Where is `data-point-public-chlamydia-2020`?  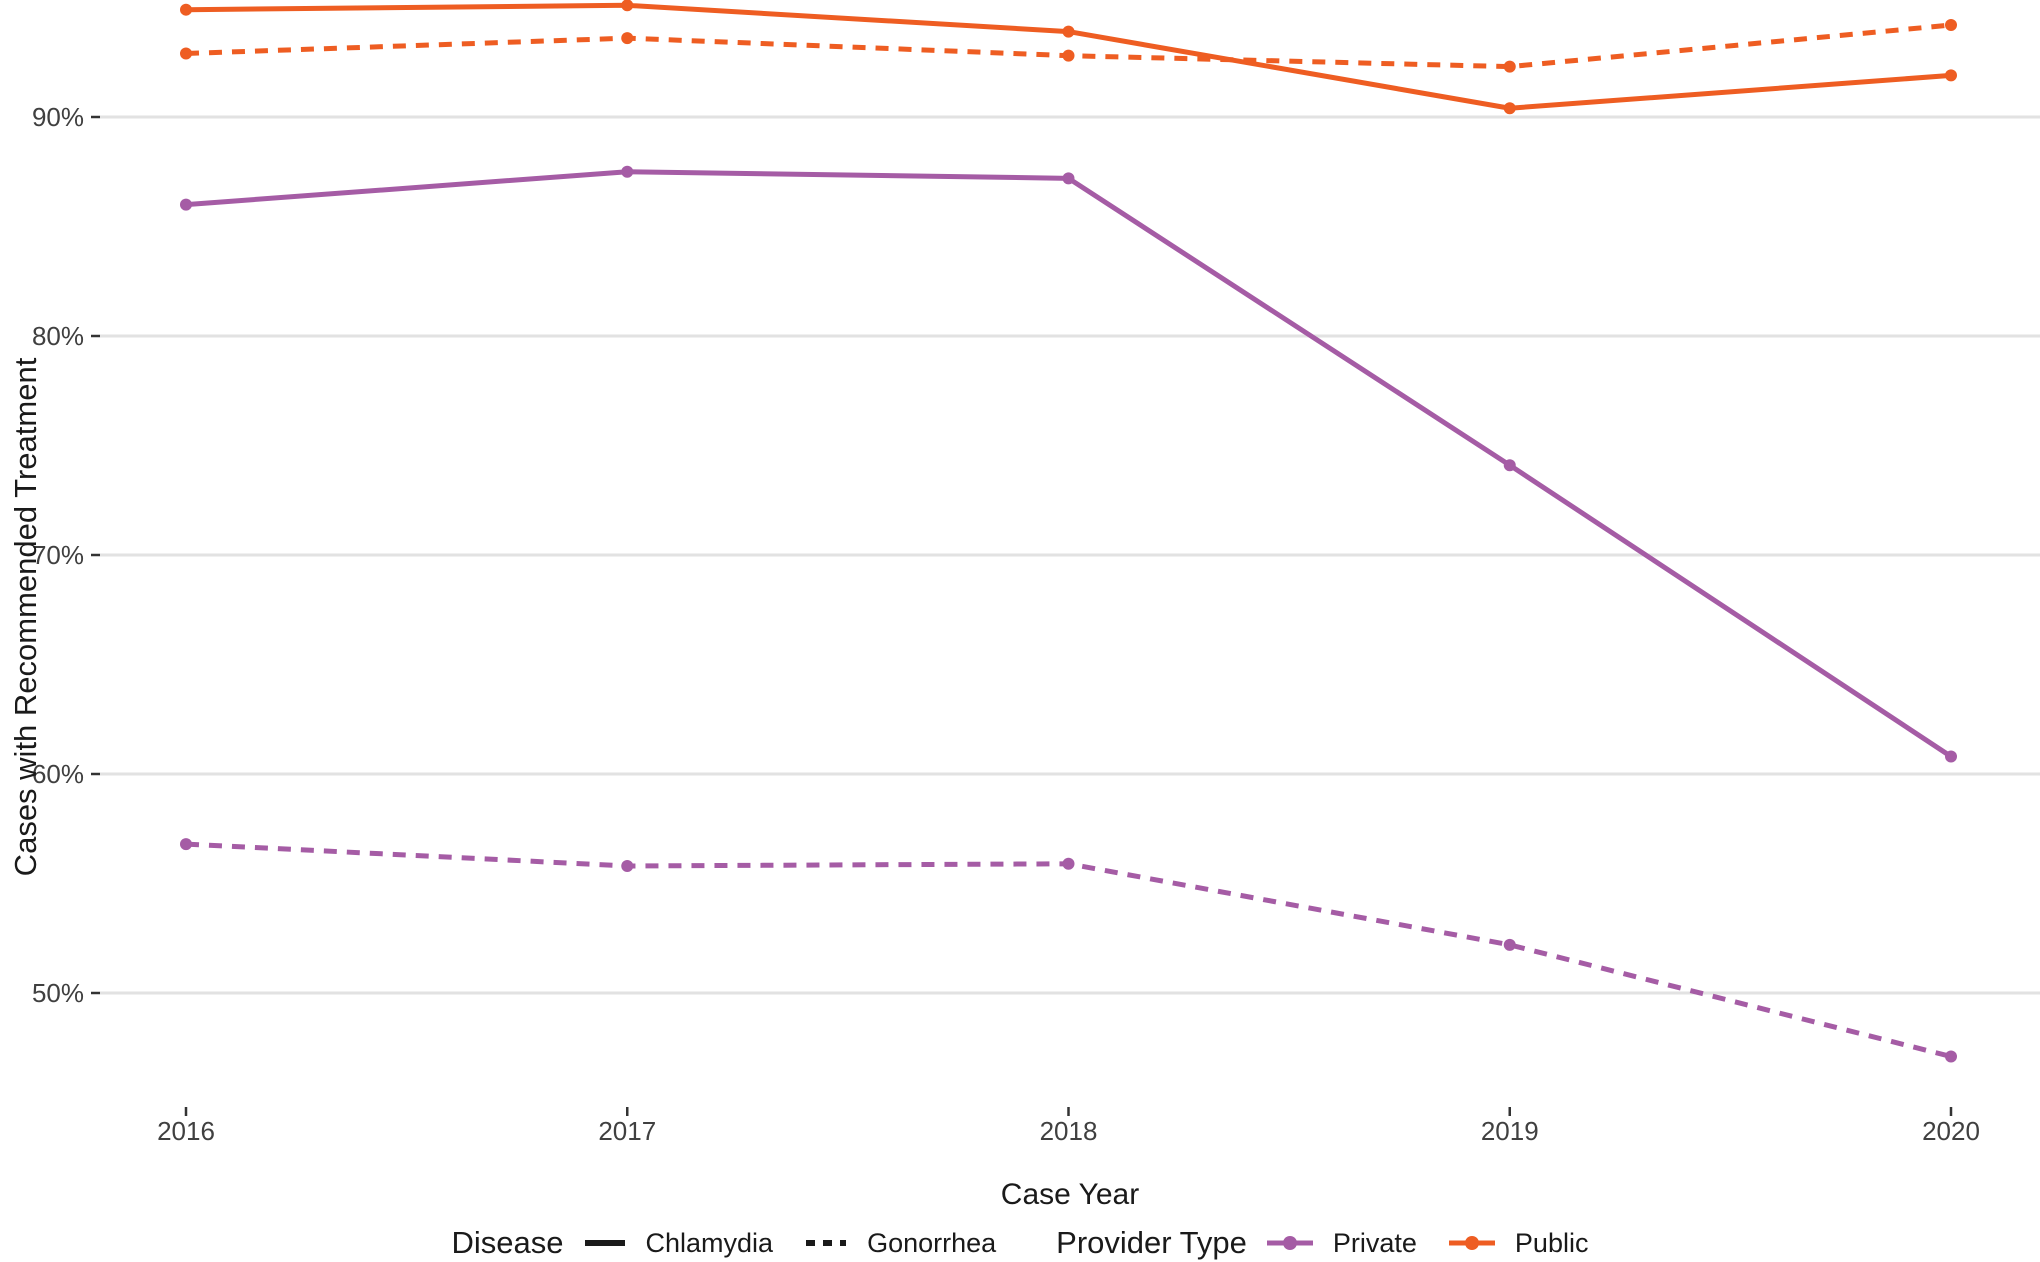
data-point-public-chlamydia-2020 is located at coordinates (1951, 75).